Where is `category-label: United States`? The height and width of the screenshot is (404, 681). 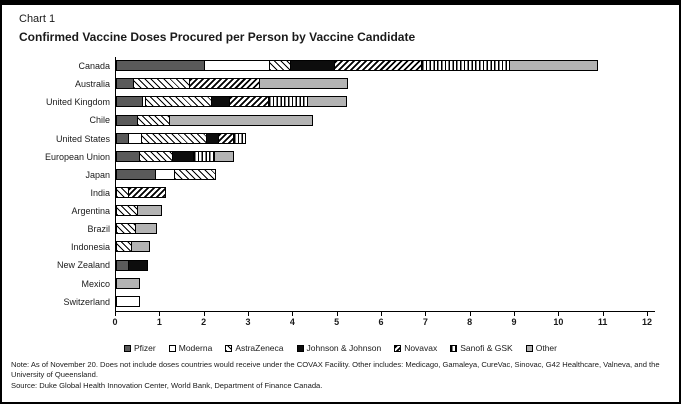 category-label: United States is located at coordinates (82, 138).